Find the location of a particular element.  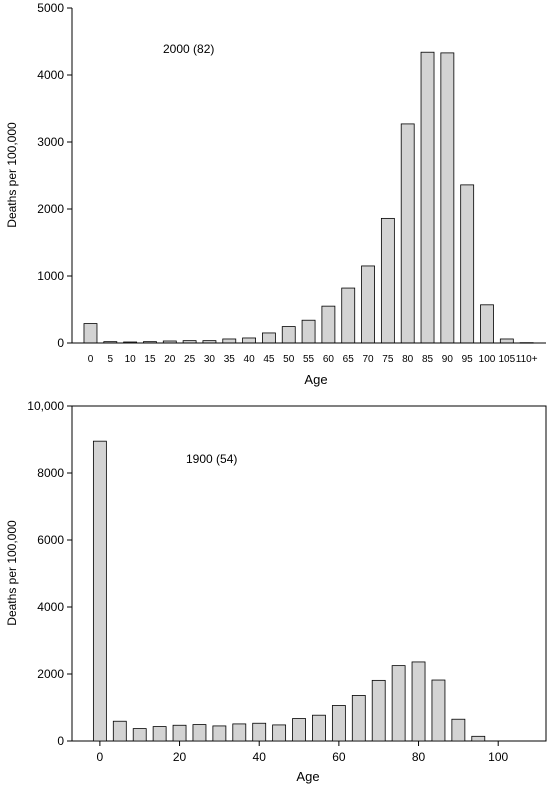

x-tick-label: 45 is located at coordinates (269, 359).